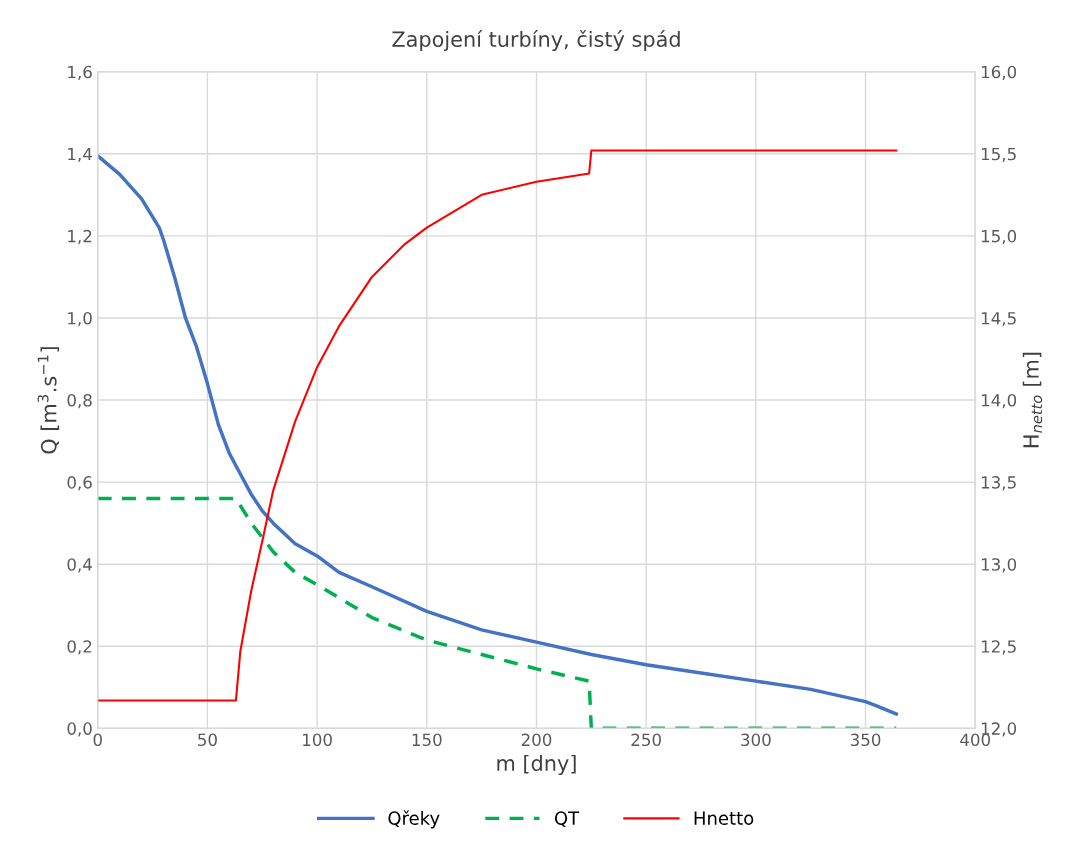  Describe the element at coordinates (79, 647) in the screenshot. I see `y-tick-label: 0,2` at that location.